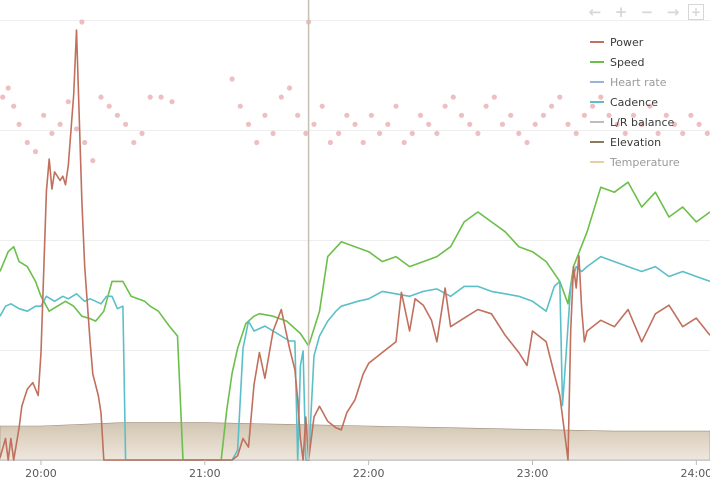 Image resolution: width=710 pixels, height=485 pixels. Describe the element at coordinates (646, 42) in the screenshot. I see `legend-item-power: Power` at that location.